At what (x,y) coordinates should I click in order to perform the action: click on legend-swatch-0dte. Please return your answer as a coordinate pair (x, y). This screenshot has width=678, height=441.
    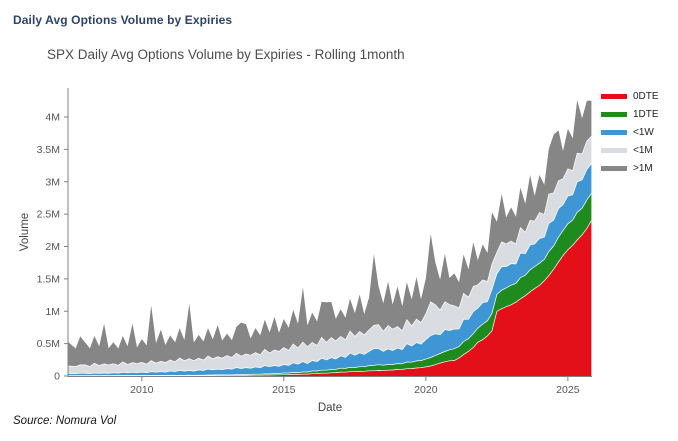
    Looking at the image, I should click on (614, 96).